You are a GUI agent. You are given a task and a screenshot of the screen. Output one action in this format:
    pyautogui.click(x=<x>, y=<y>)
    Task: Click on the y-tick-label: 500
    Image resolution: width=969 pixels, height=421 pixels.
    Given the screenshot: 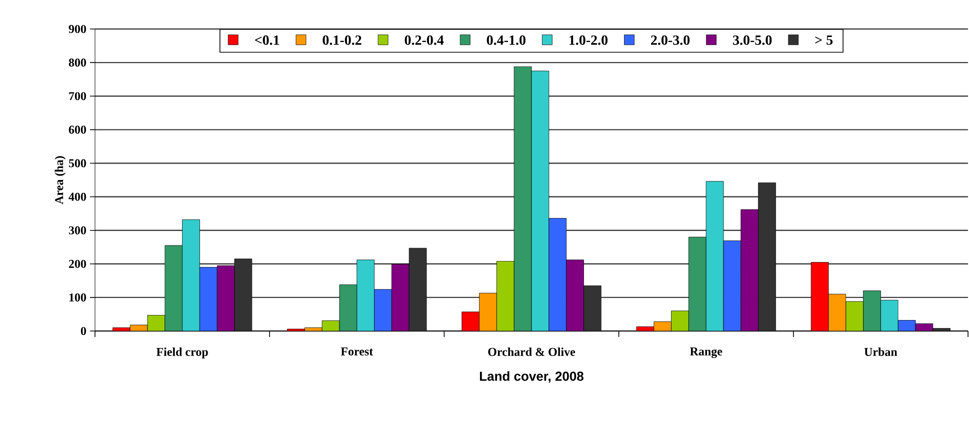 What is the action you would take?
    pyautogui.click(x=77, y=163)
    